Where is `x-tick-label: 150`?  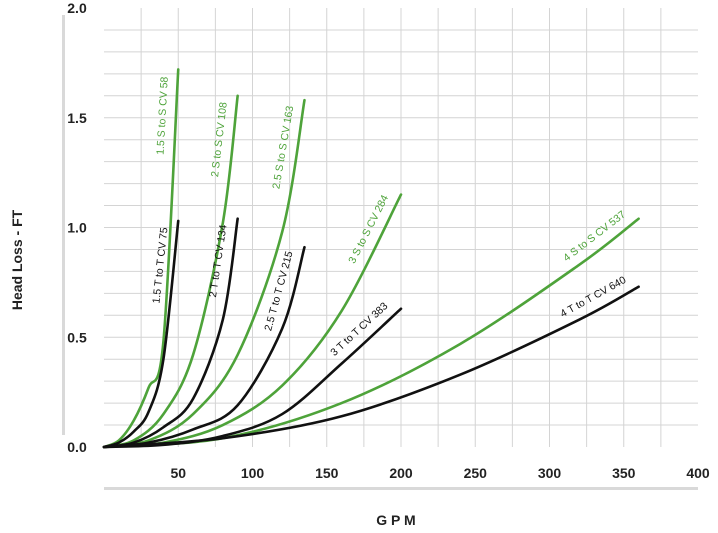 x-tick-label: 150 is located at coordinates (327, 473).